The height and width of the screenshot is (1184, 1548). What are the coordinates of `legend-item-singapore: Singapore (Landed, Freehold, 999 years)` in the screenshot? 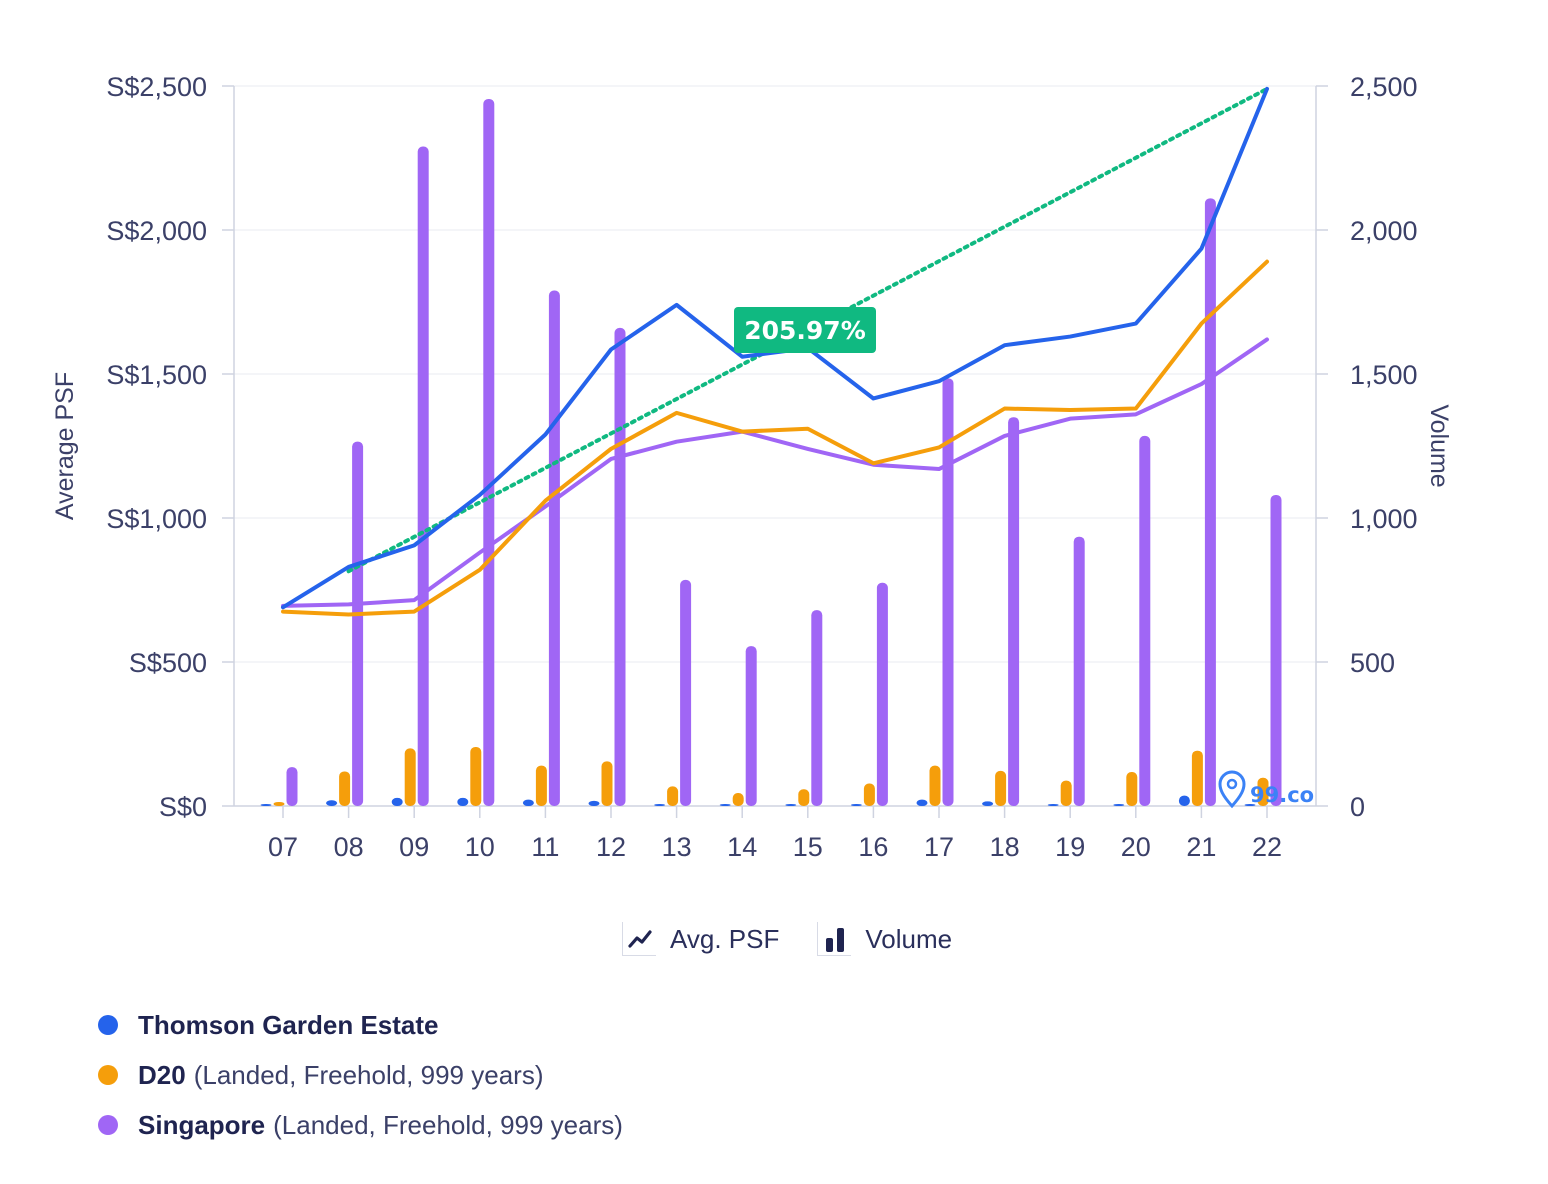 It's located at (360, 1125).